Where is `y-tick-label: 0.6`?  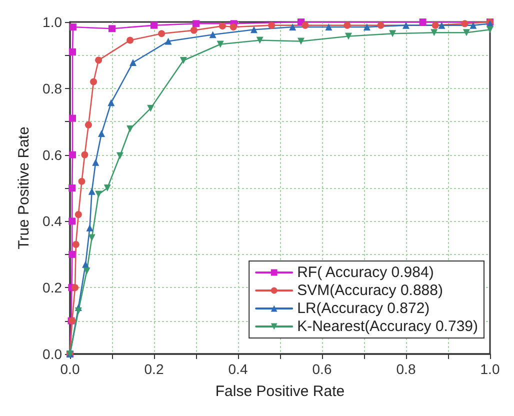
y-tick-label: 0.6 is located at coordinates (52, 154).